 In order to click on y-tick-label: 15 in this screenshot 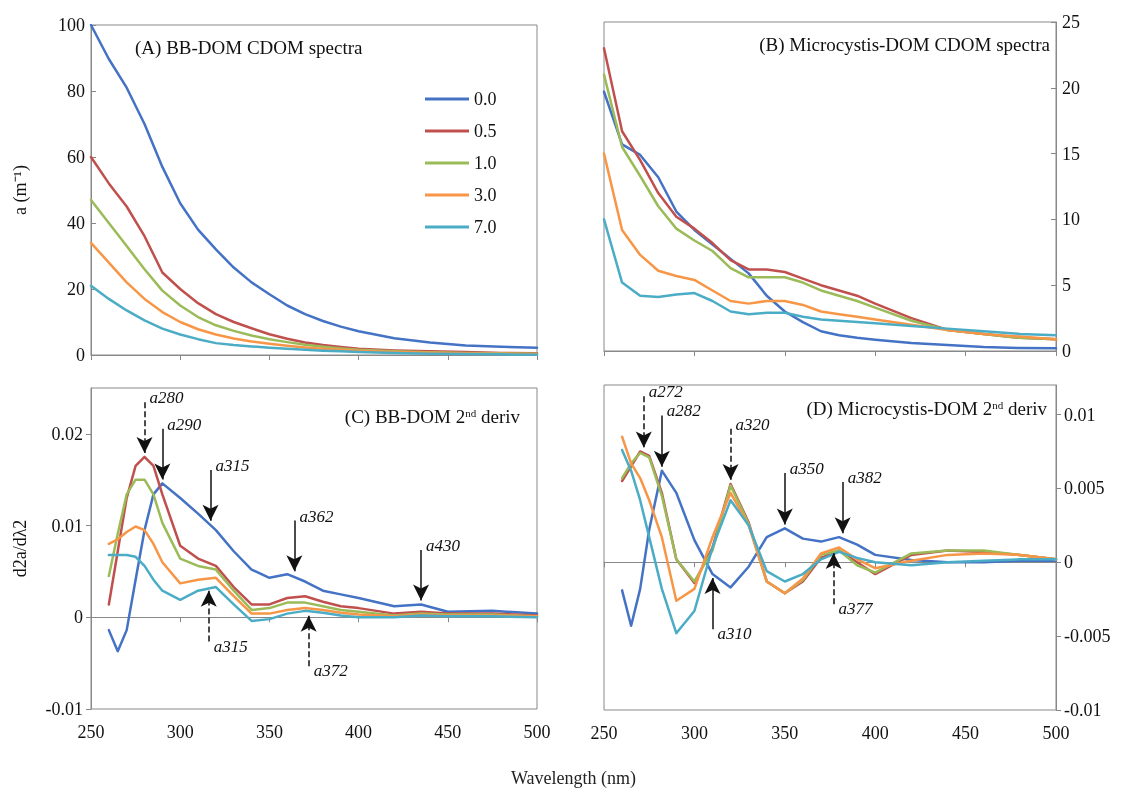, I will do `click(1071, 153)`.